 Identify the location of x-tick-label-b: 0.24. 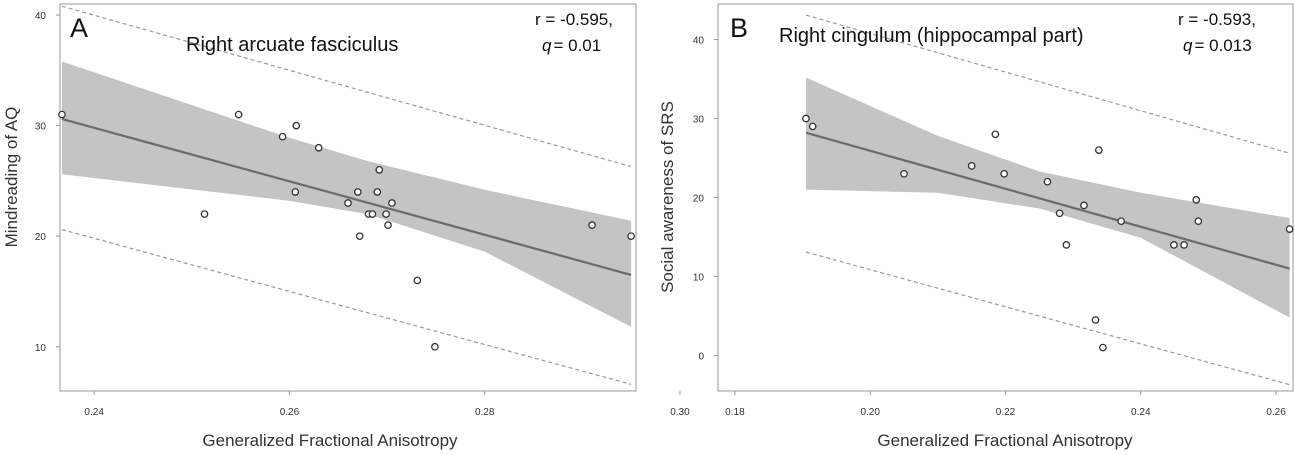
(1141, 412).